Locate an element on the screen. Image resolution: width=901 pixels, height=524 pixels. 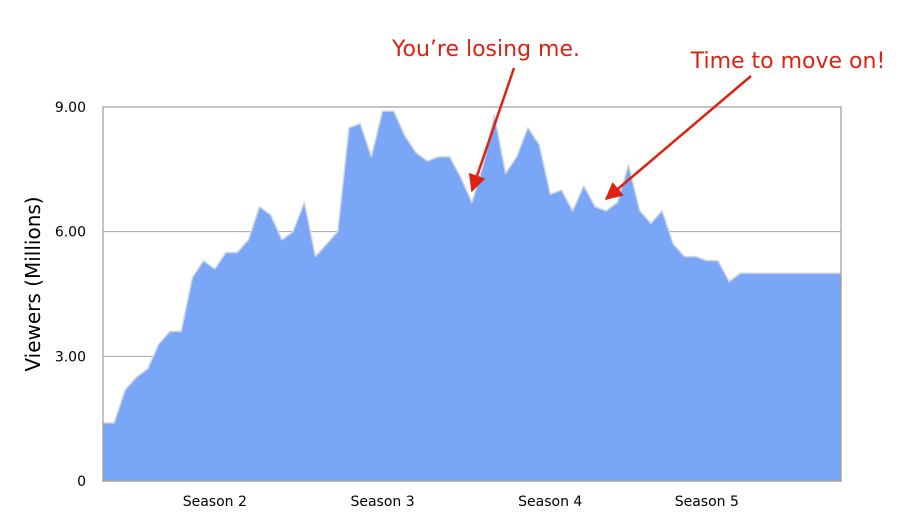
x-tick-label: Season 5 is located at coordinates (707, 502).